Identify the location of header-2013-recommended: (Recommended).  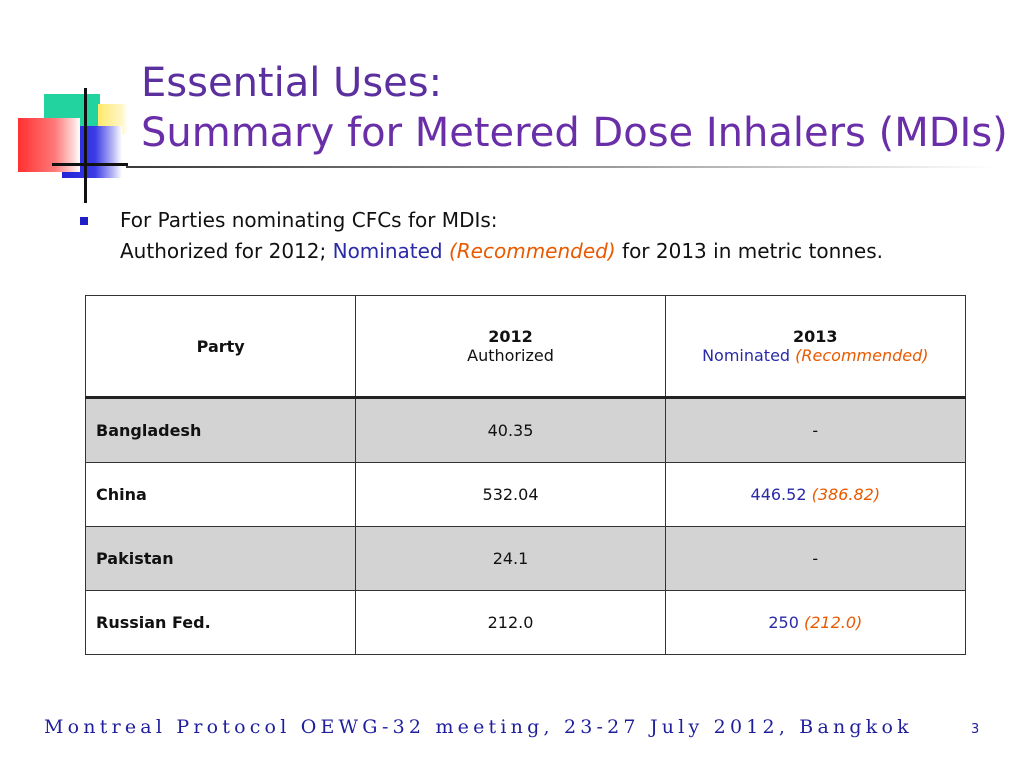
(862, 355).